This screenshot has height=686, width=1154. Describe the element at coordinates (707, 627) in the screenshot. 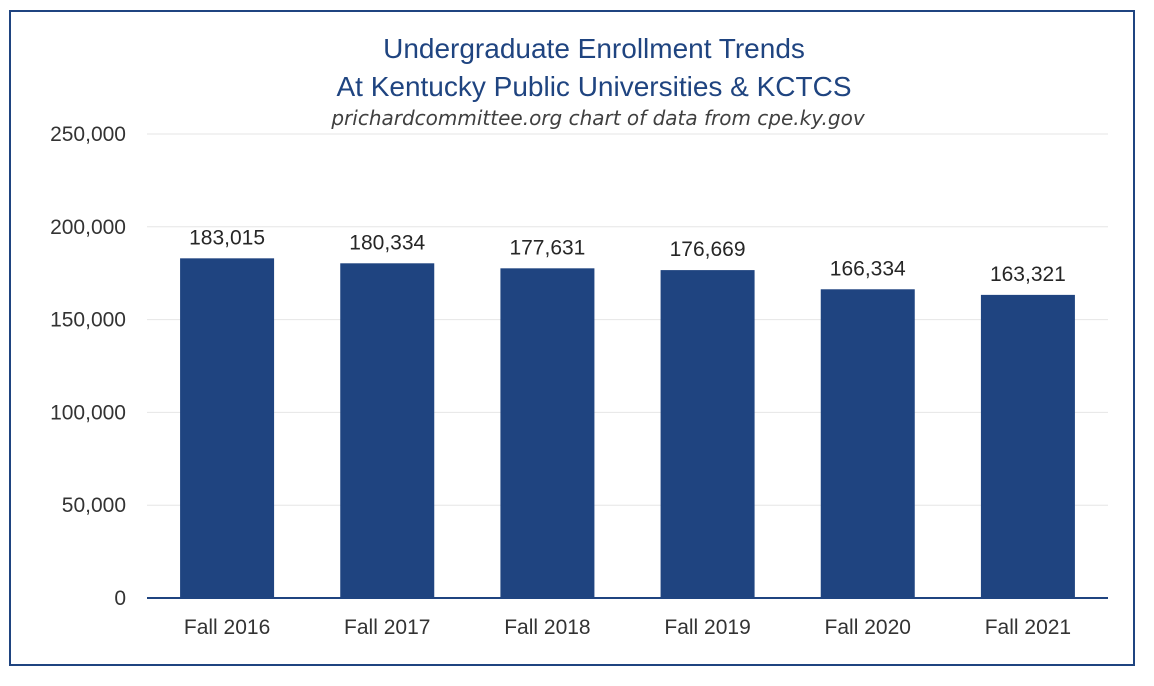

I see `x-tick-label: Fall 2019` at that location.